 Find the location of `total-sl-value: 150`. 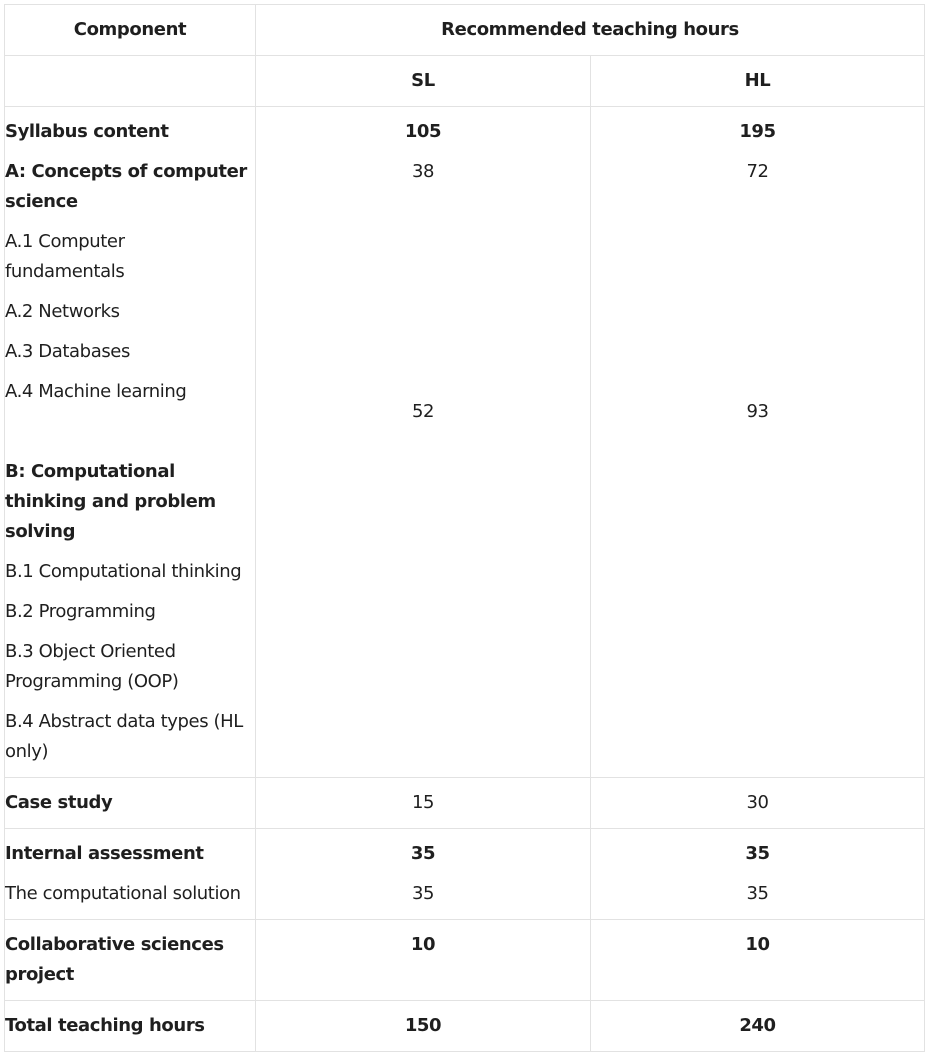

total-sl-value: 150 is located at coordinates (423, 1025).